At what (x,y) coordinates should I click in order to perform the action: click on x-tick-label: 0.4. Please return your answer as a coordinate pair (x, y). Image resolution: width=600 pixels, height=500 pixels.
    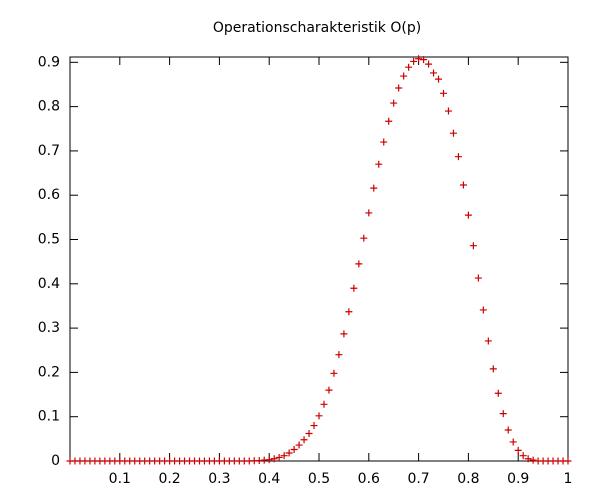
    Looking at the image, I should click on (269, 479).